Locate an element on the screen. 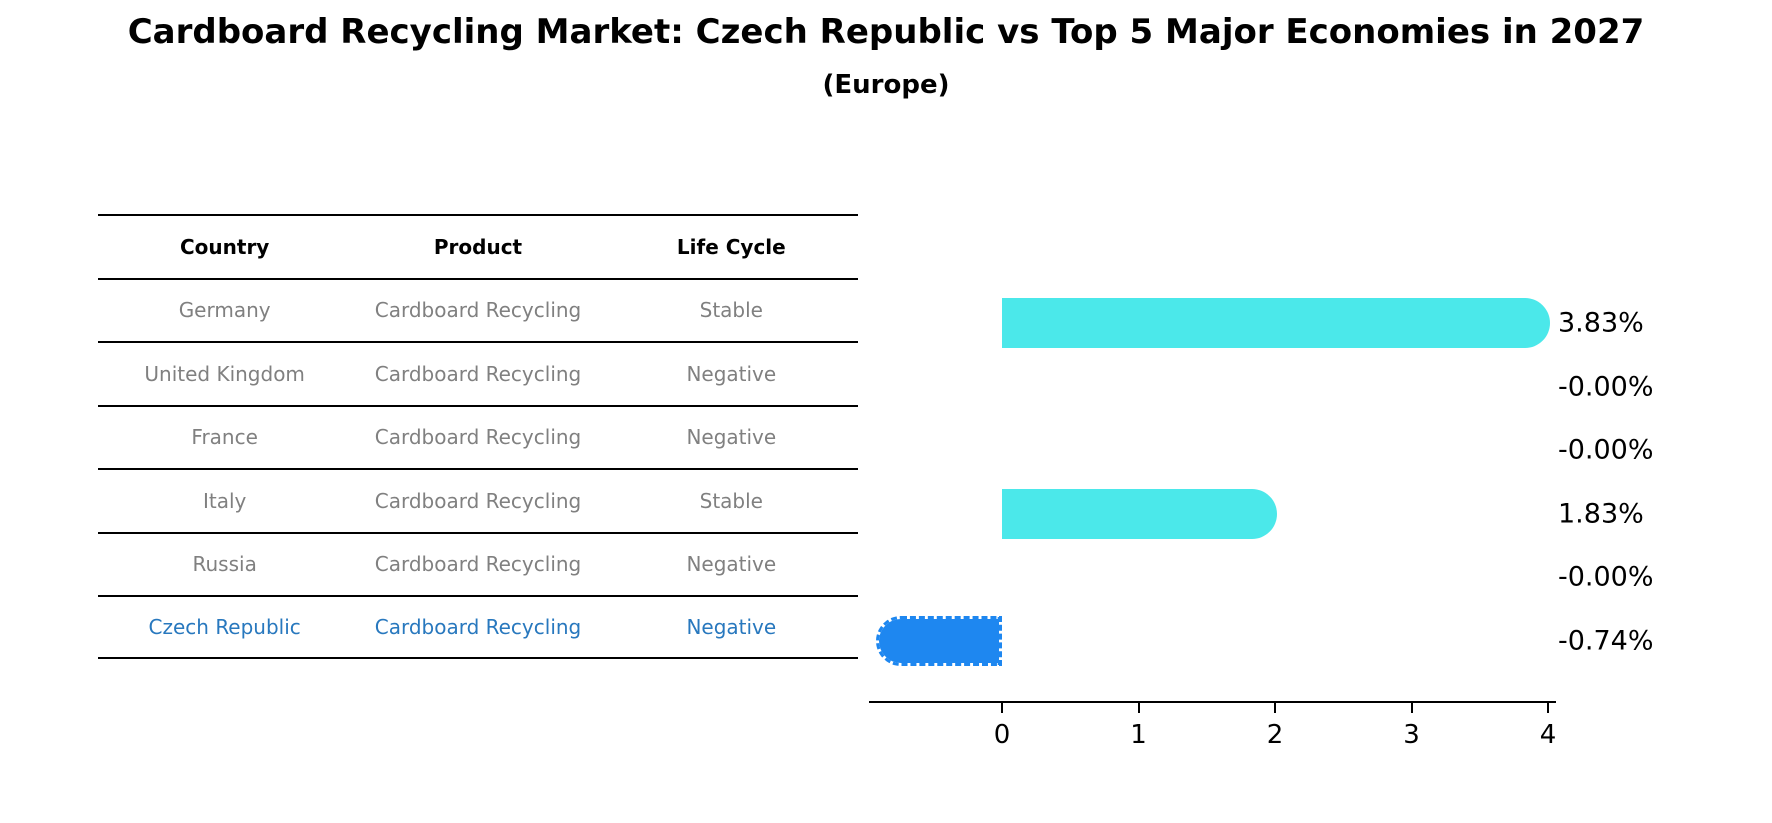  x-axis-tick-label: 4 is located at coordinates (1548, 735).